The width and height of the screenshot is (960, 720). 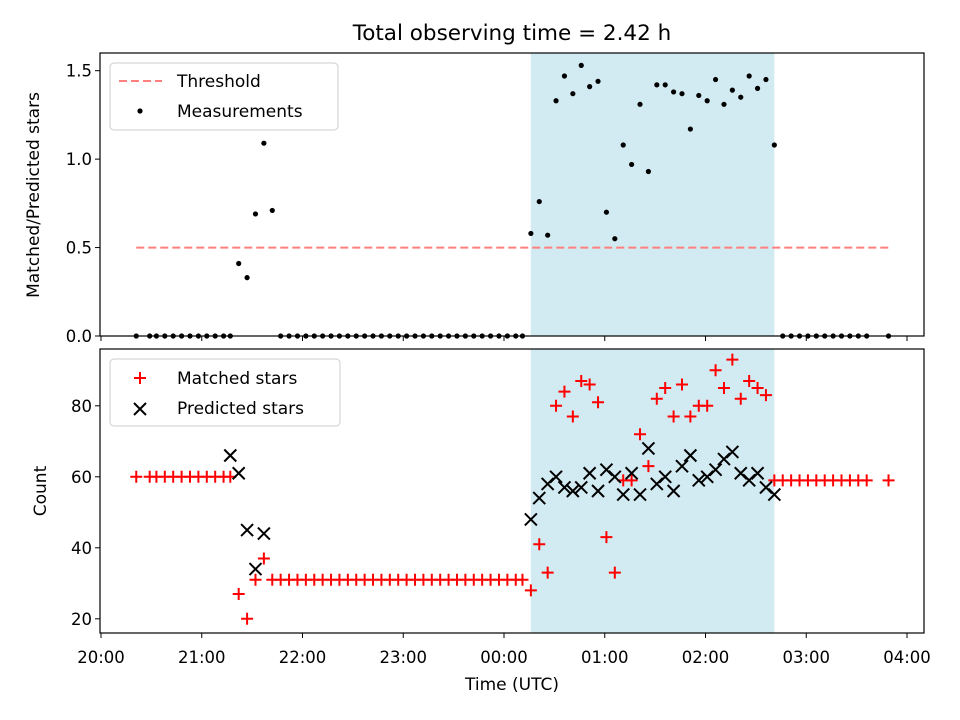 What do you see at coordinates (605, 657) in the screenshot?
I see `x-tick-label: 01:00` at bounding box center [605, 657].